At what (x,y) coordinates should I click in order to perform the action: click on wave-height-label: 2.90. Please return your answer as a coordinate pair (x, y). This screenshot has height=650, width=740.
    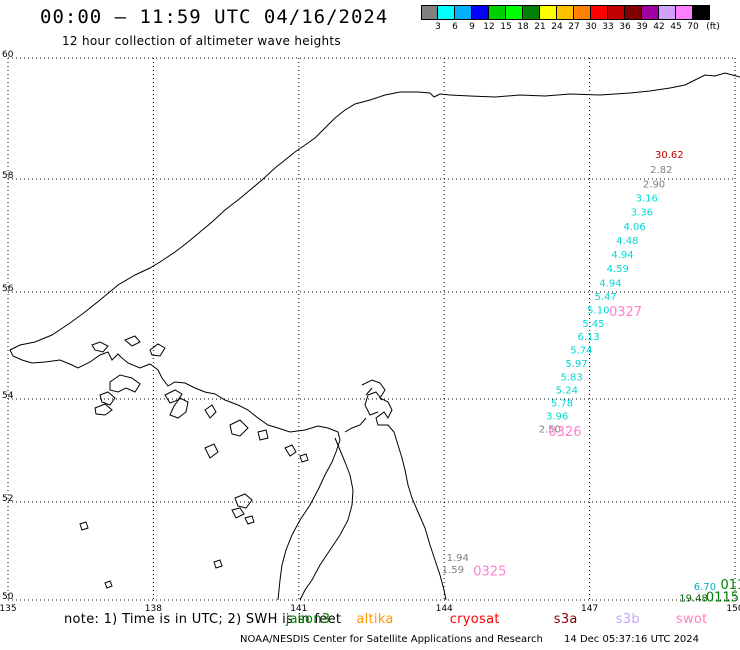
    Looking at the image, I should click on (654, 184).